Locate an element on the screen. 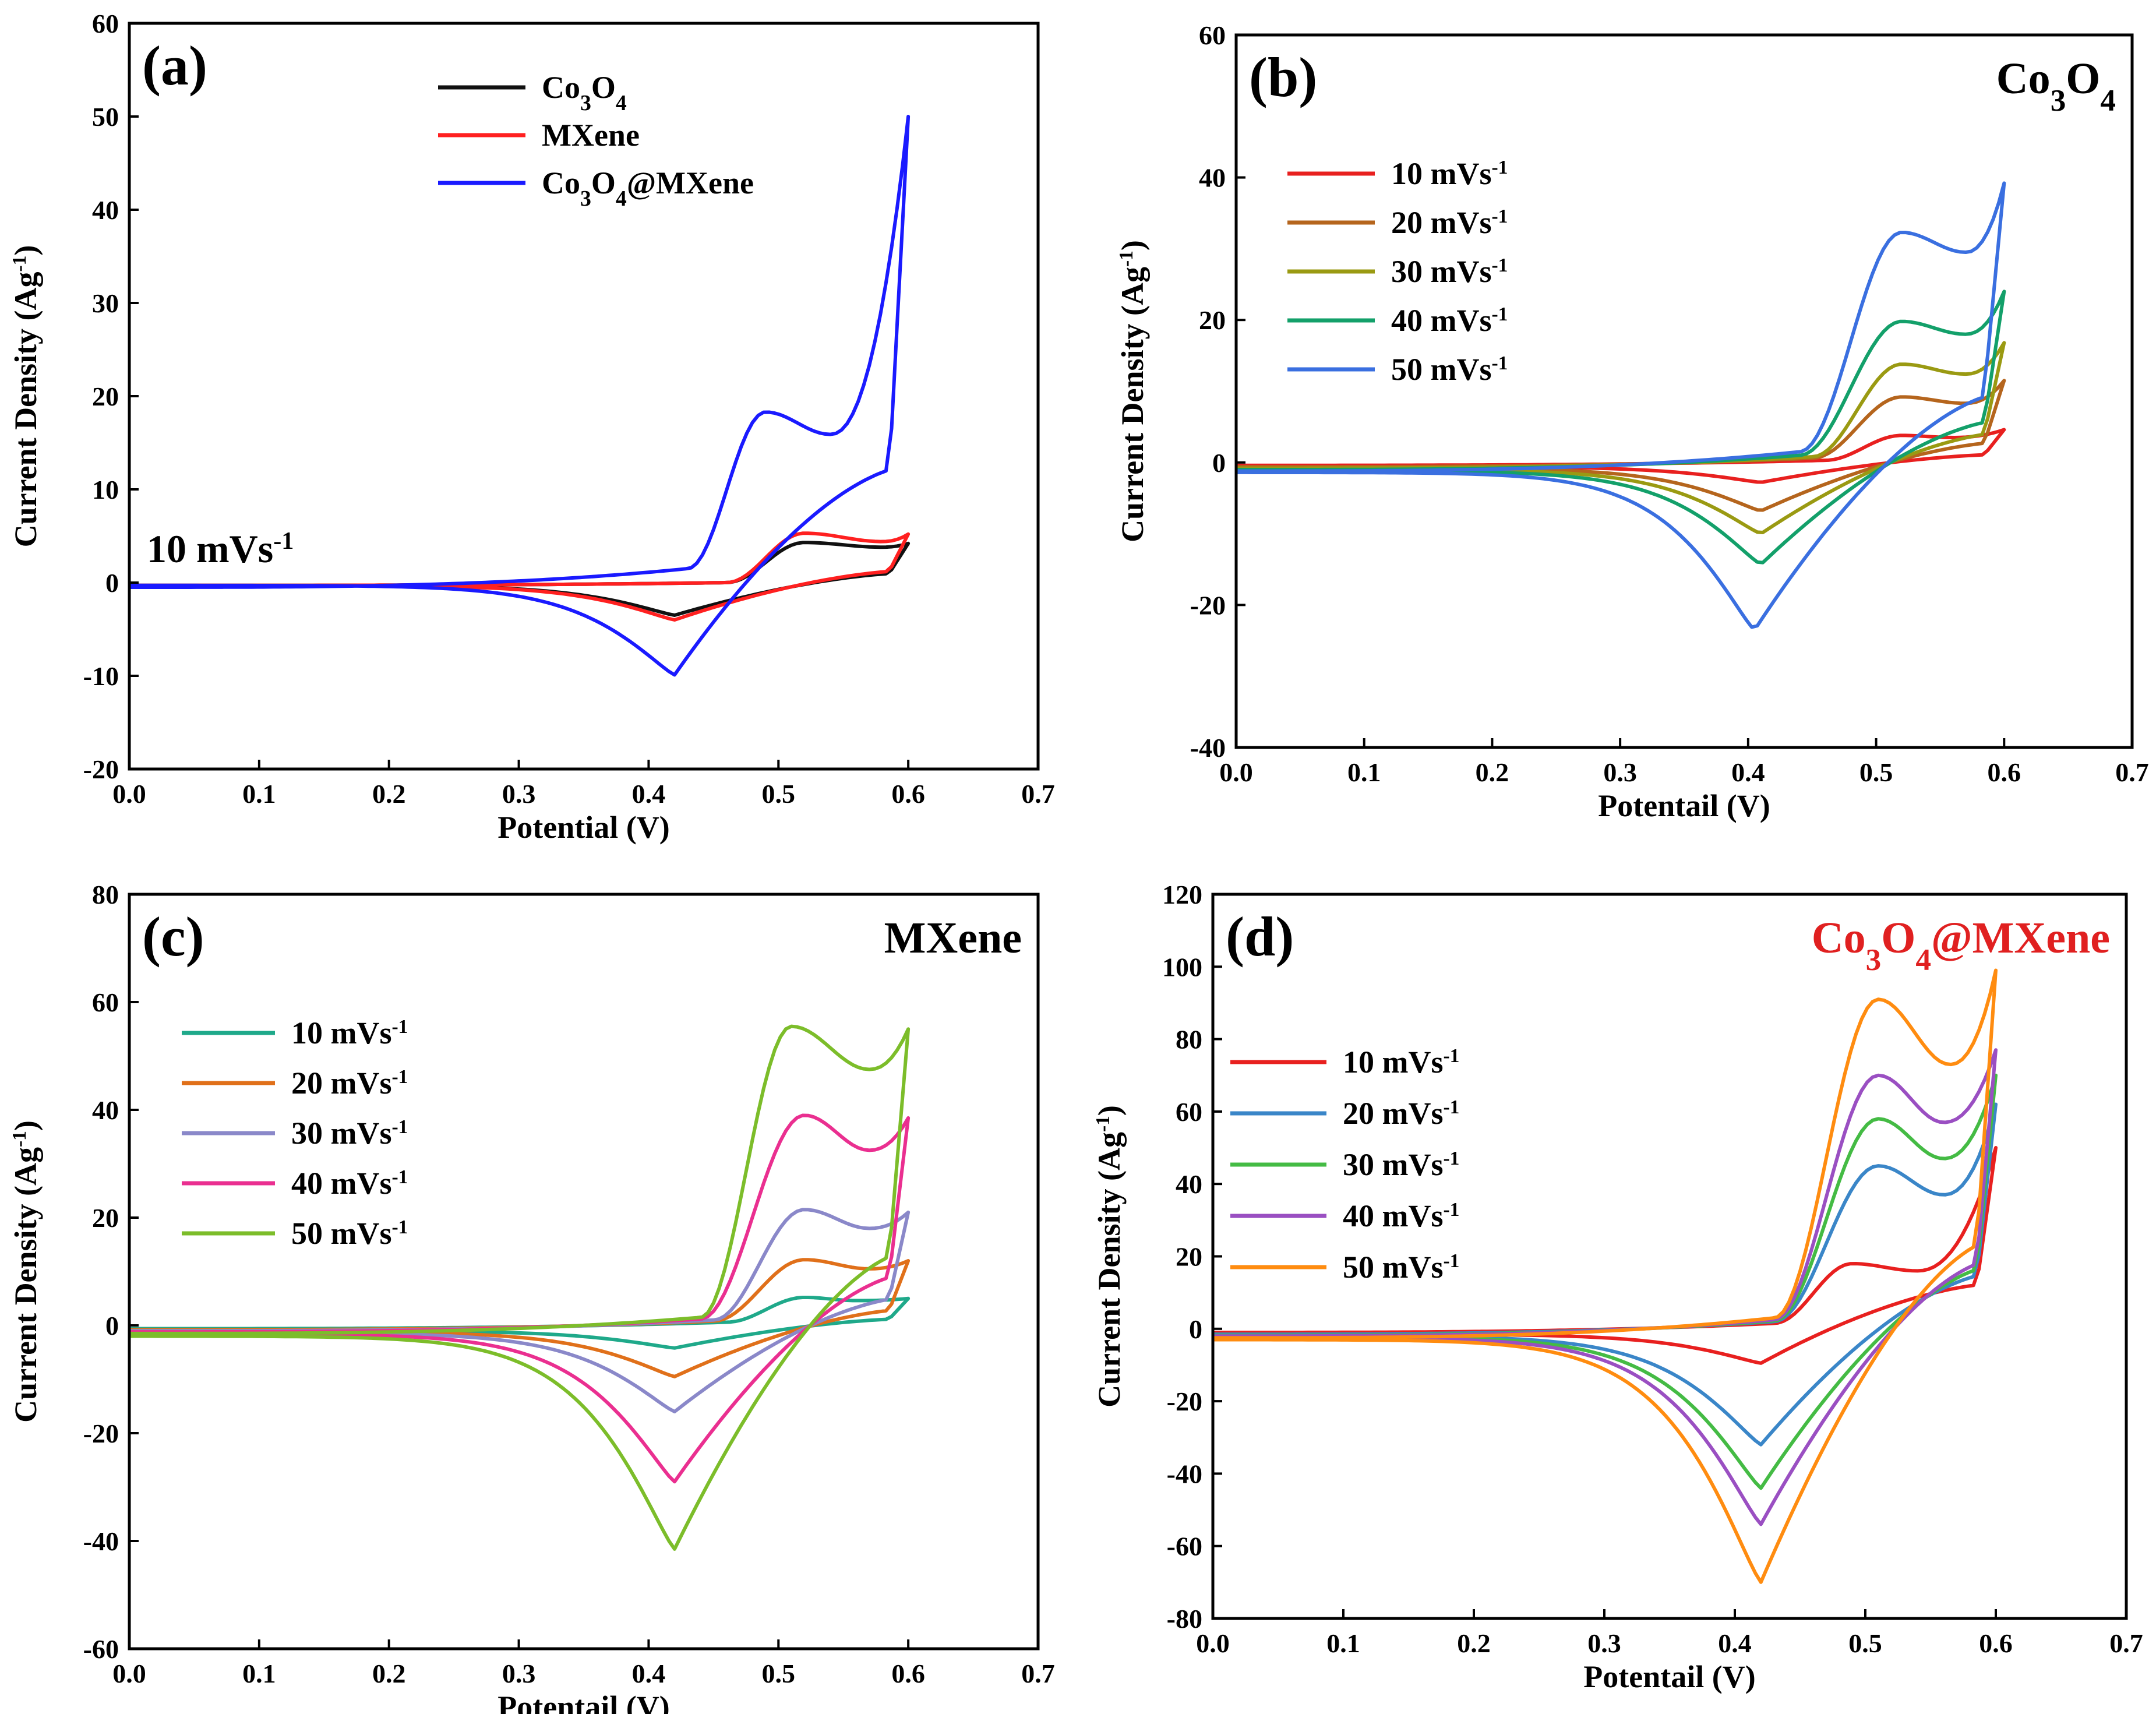  scan-rate-label: 10 mVs-1 is located at coordinates (221, 549).